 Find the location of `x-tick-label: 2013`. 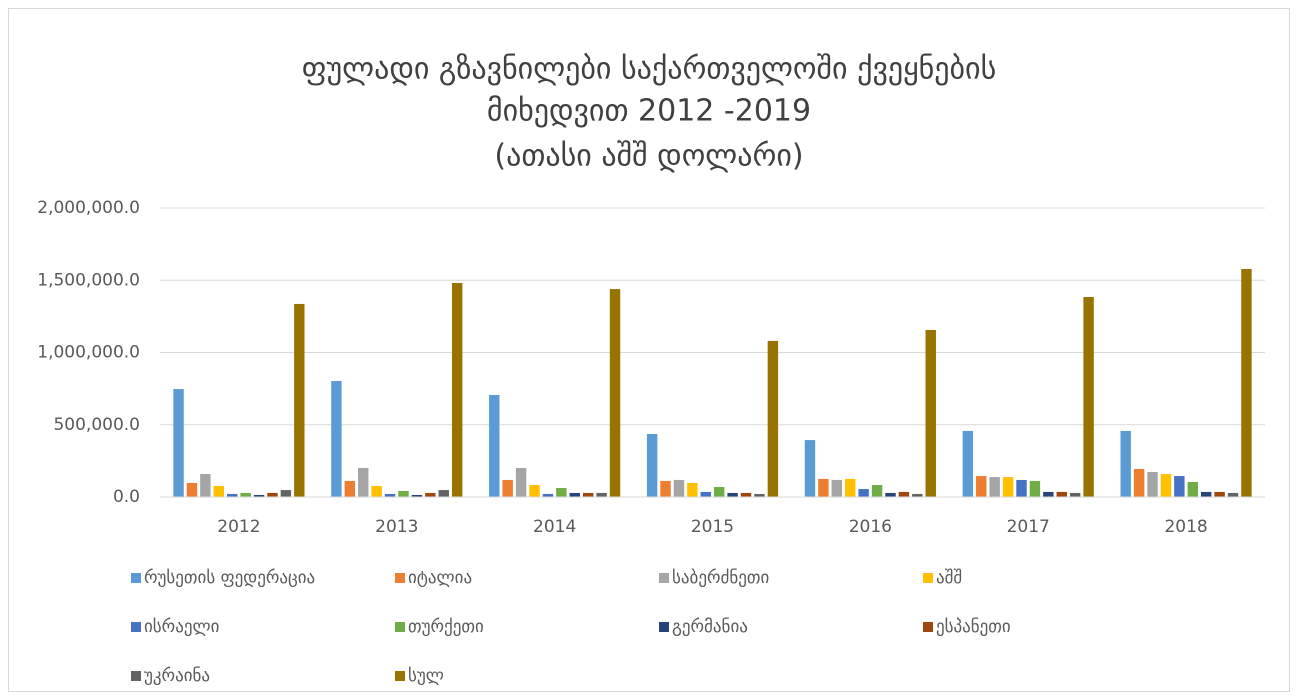

x-tick-label: 2013 is located at coordinates (396, 527).